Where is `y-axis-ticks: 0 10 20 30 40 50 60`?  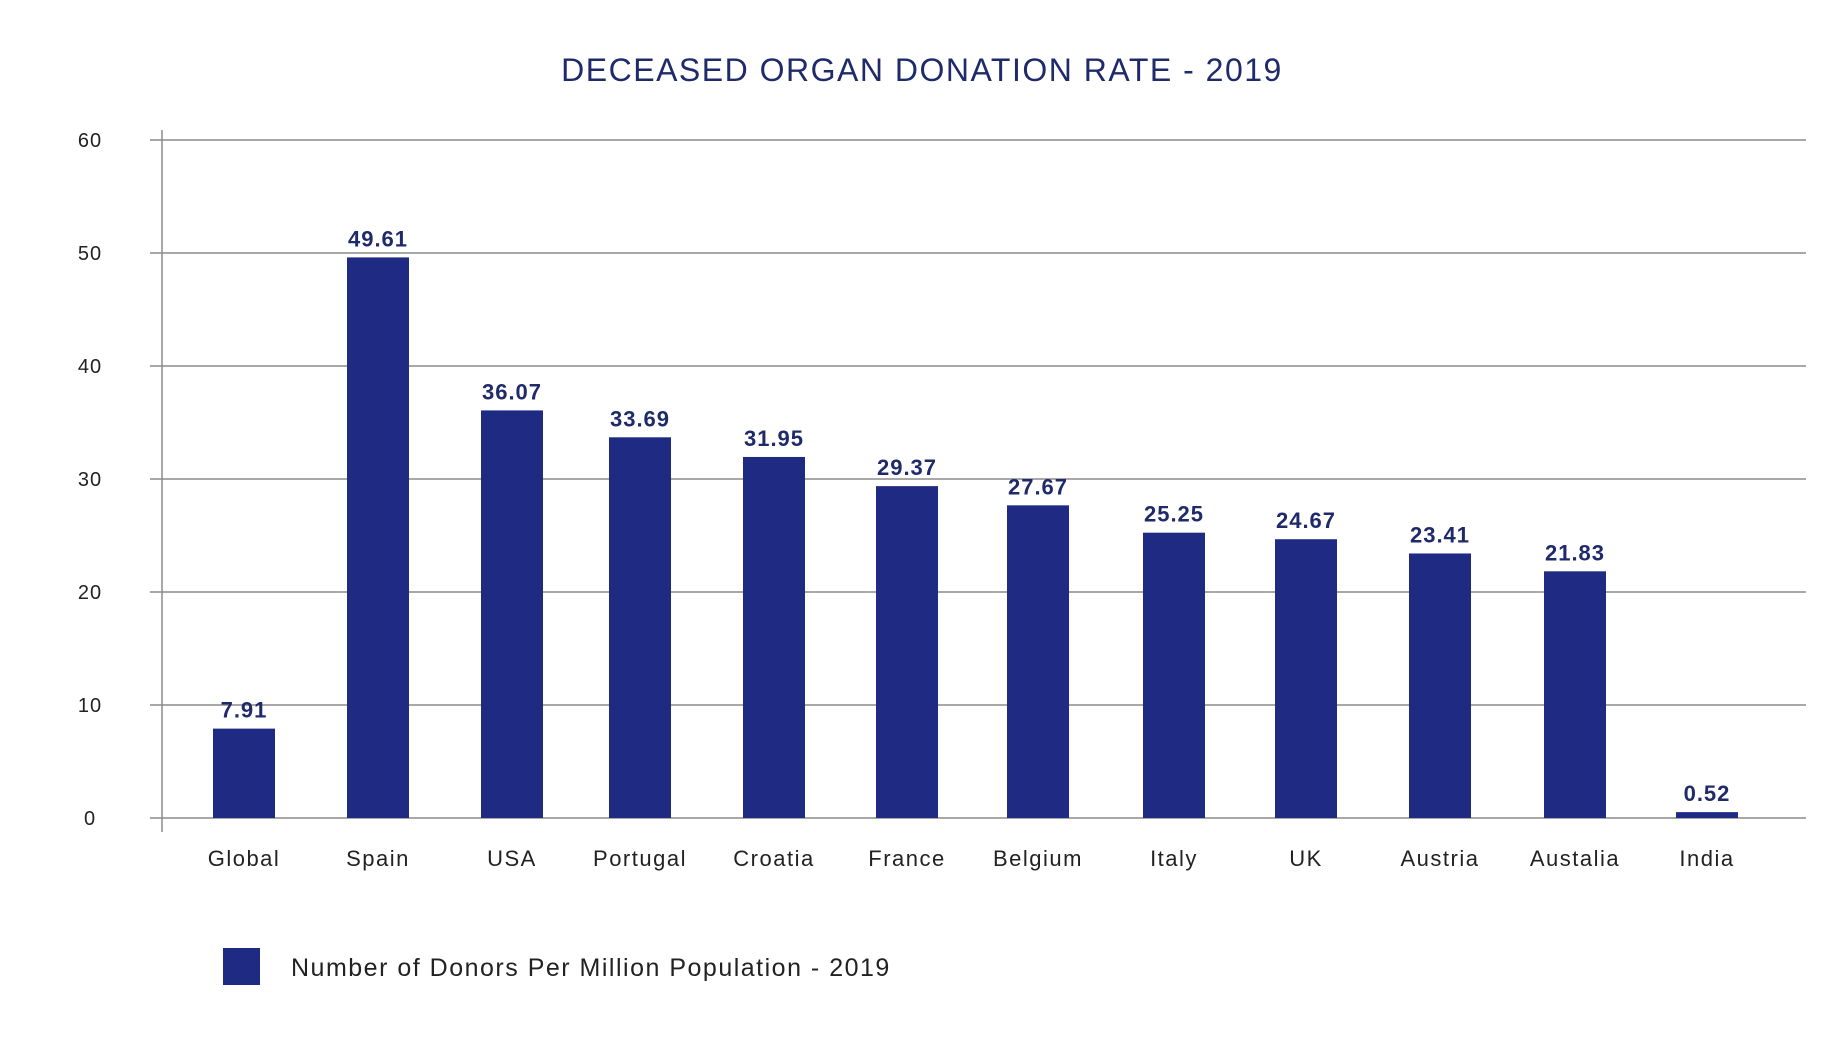
y-axis-ticks: 0 10 20 30 40 50 60 is located at coordinates (90, 480).